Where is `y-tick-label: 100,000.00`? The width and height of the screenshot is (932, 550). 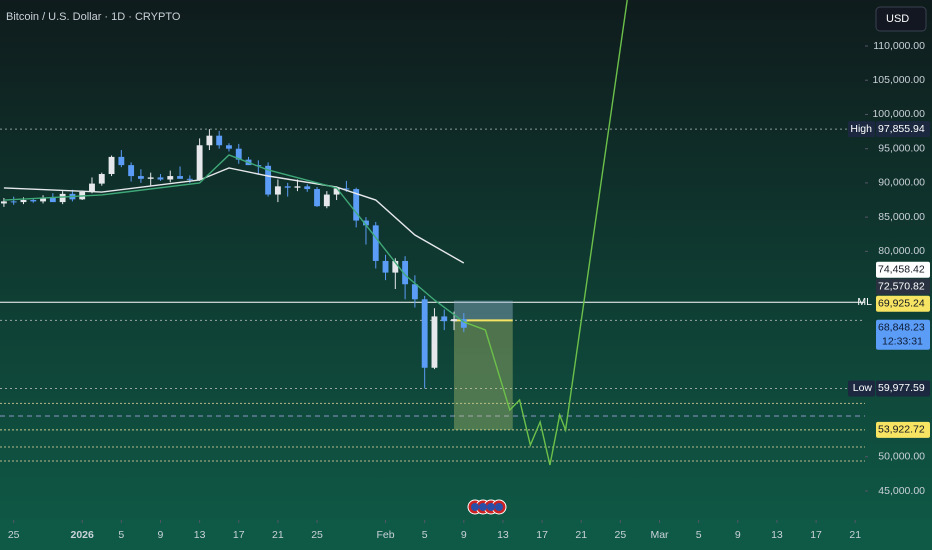 y-tick-label: 100,000.00 is located at coordinates (898, 114).